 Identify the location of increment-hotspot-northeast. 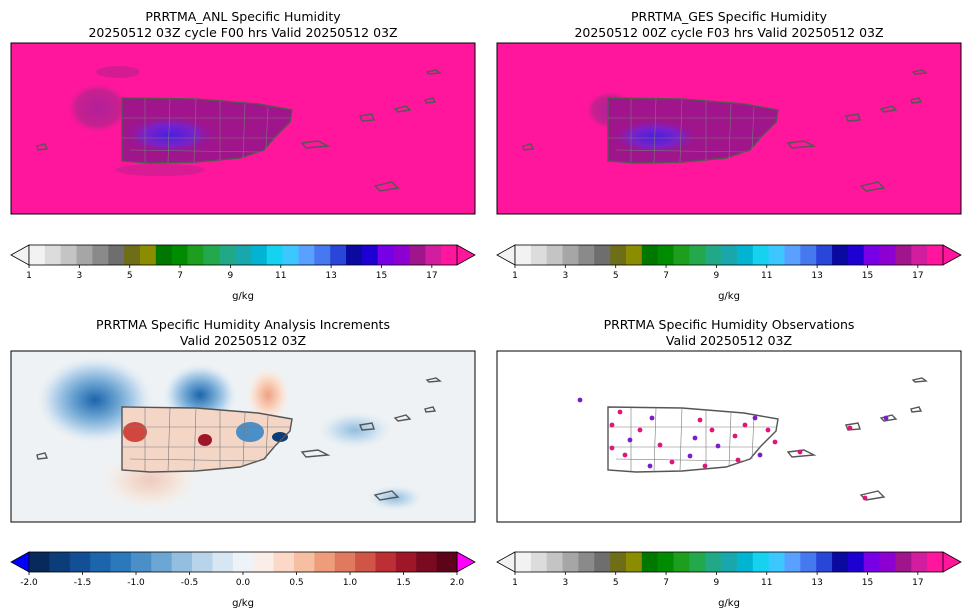
(280, 437).